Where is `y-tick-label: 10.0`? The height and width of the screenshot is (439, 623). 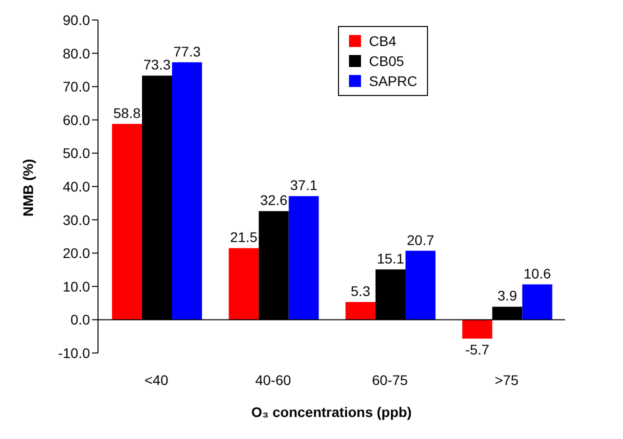
y-tick-label: 10.0 is located at coordinates (76, 286).